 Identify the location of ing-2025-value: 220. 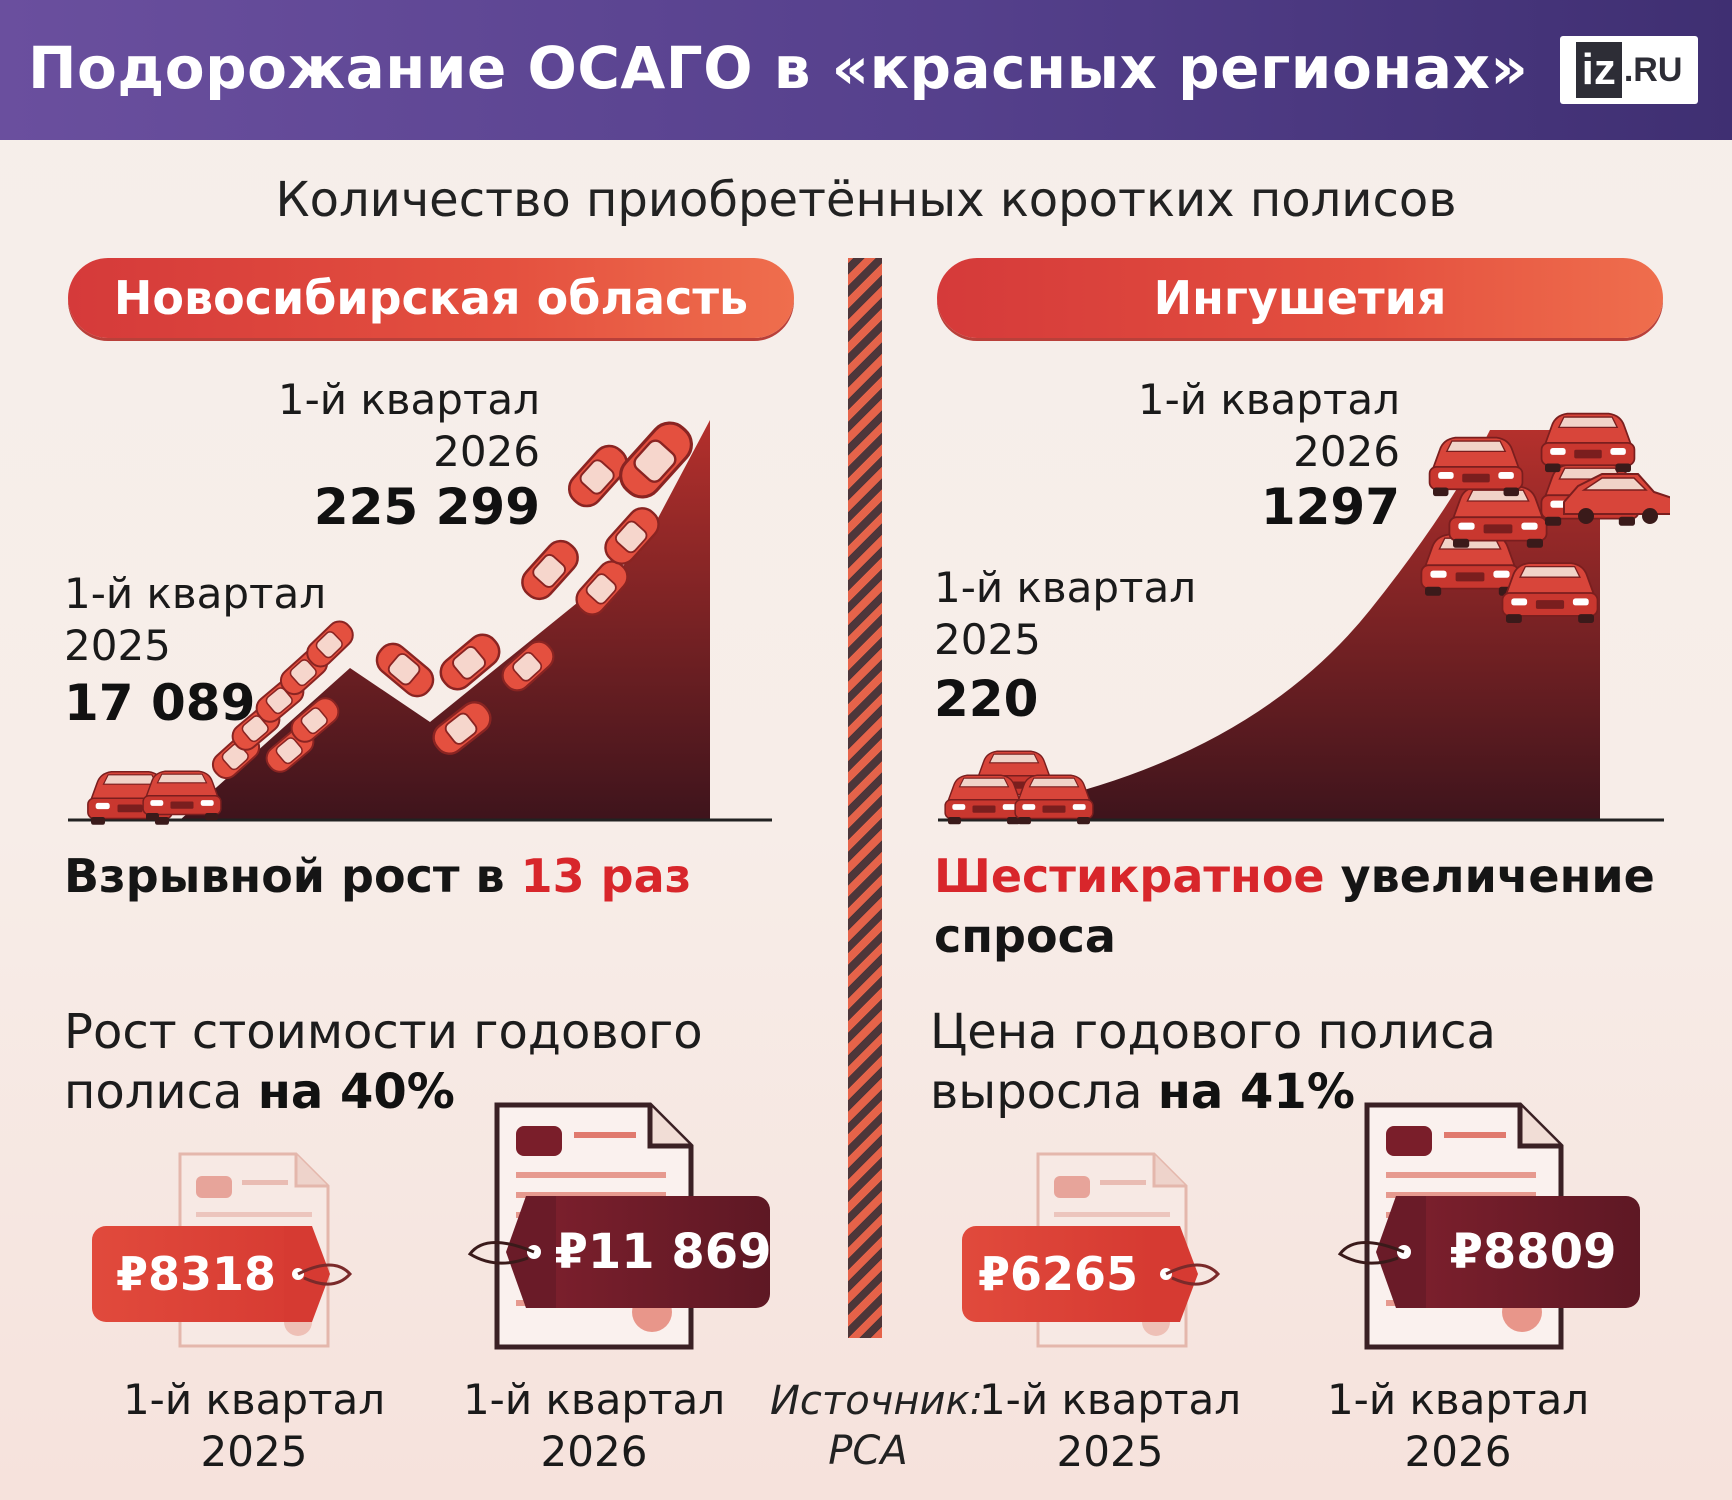
(986, 699).